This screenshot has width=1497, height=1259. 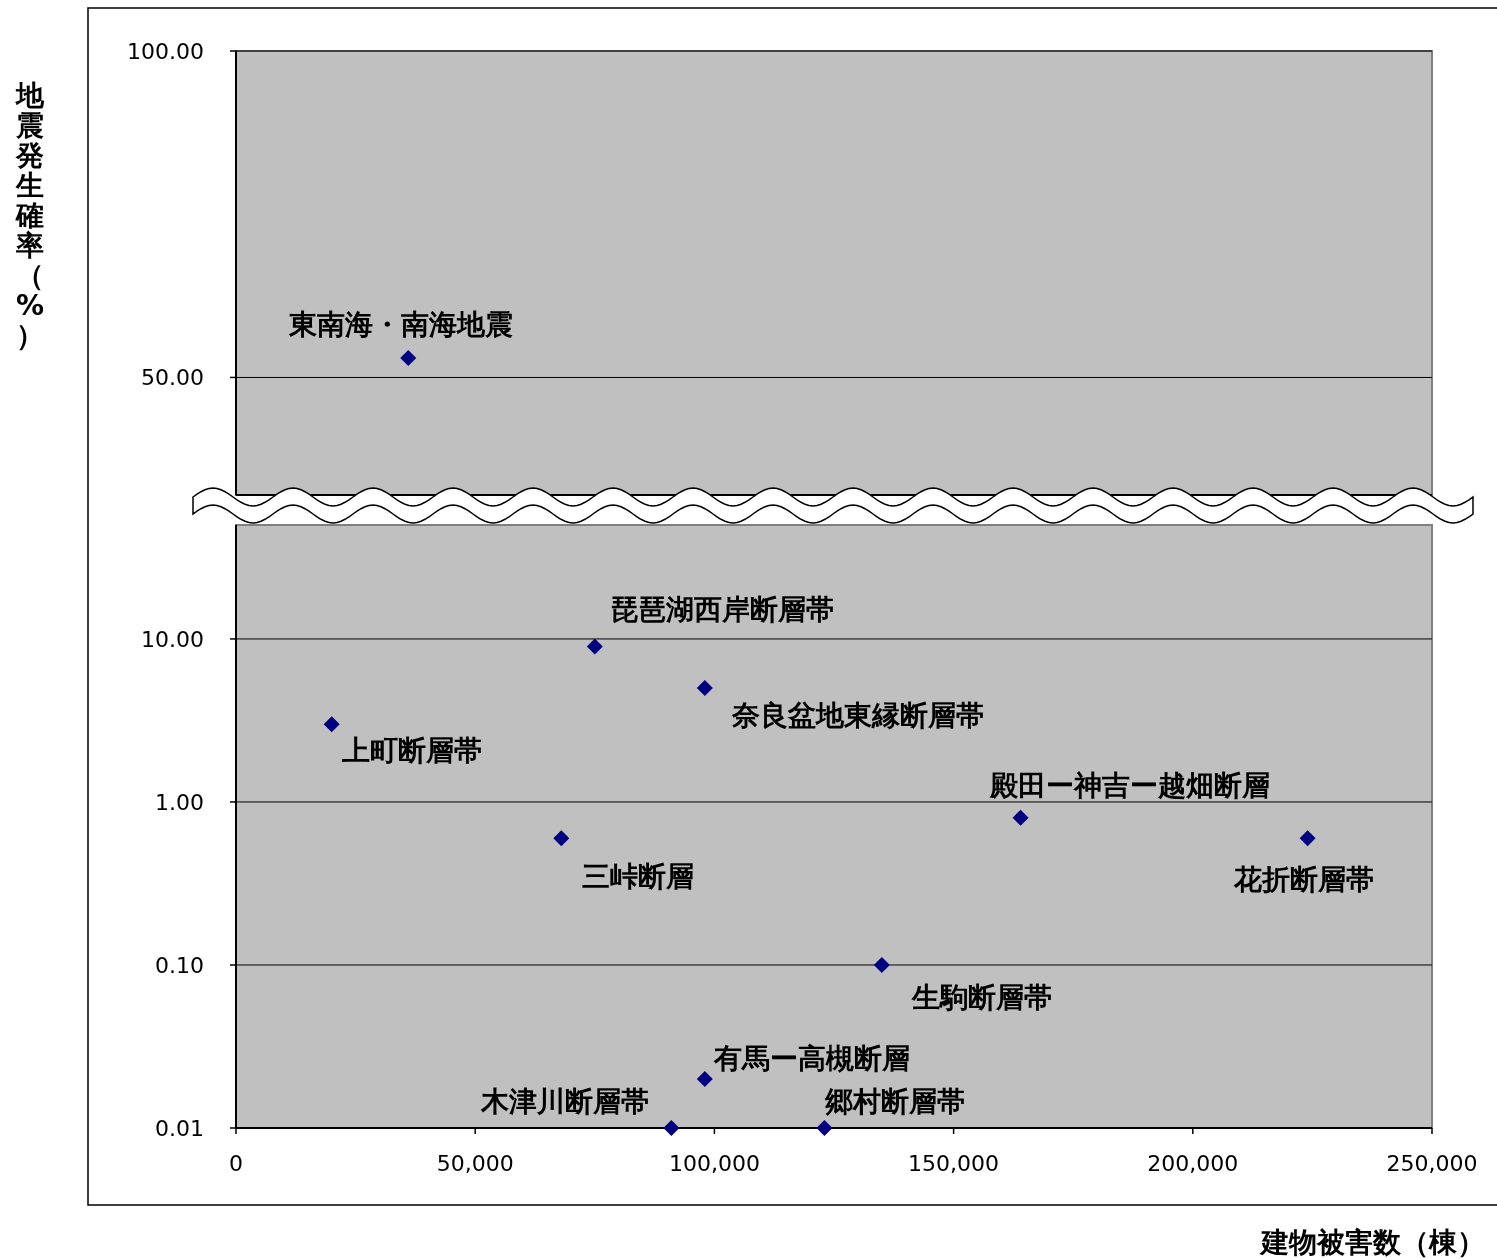 What do you see at coordinates (857, 716) in the screenshot?
I see `annotation: 奈良盆地東縁断層帯` at bounding box center [857, 716].